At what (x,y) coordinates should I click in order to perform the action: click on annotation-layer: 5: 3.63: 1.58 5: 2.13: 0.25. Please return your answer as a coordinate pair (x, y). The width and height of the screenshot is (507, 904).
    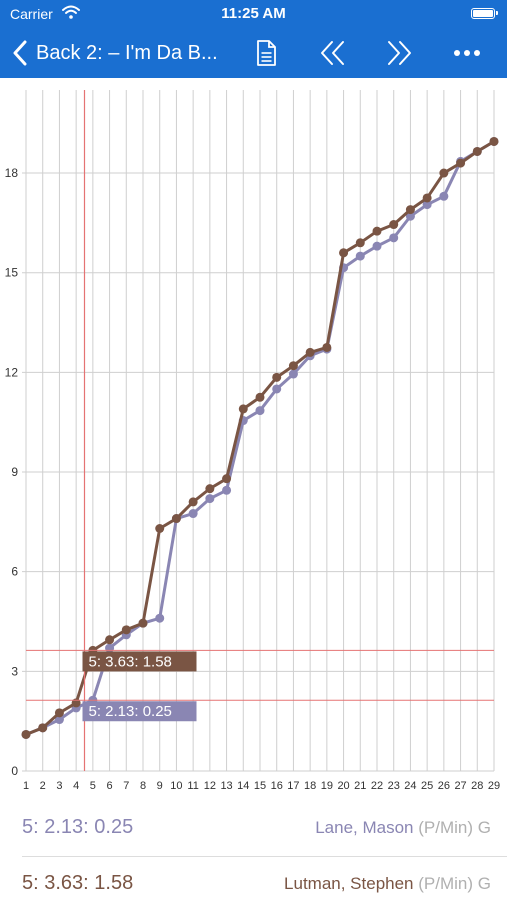
    Looking at the image, I should click on (139, 686).